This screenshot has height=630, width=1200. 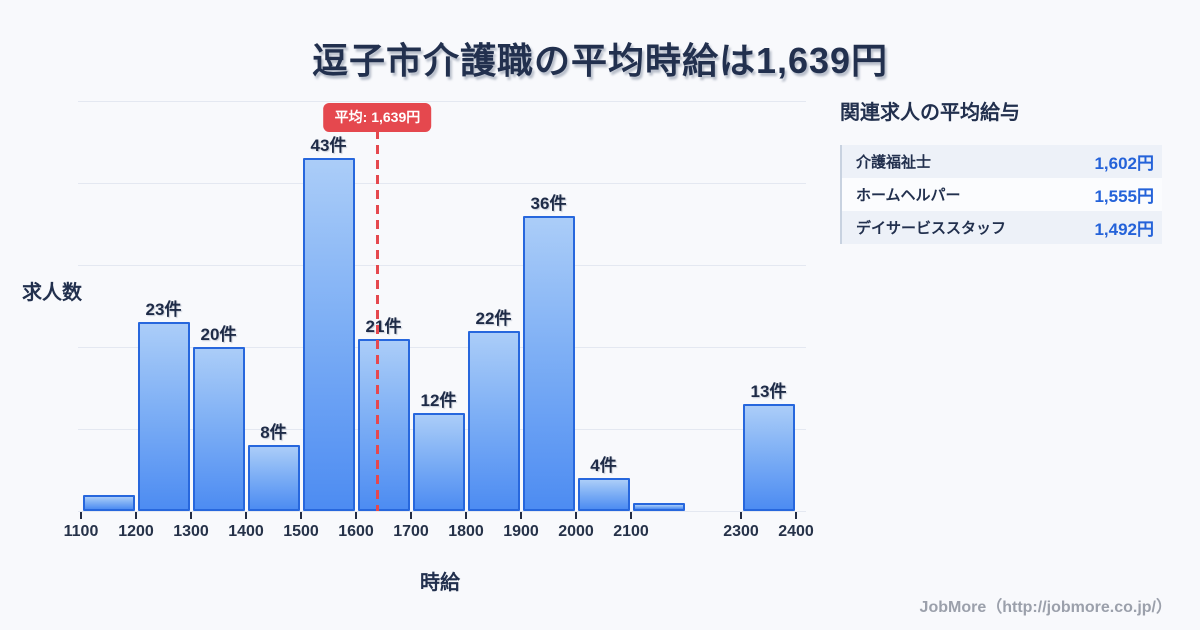 What do you see at coordinates (768, 392) in the screenshot?
I see `bar-count-label: 13件` at bounding box center [768, 392].